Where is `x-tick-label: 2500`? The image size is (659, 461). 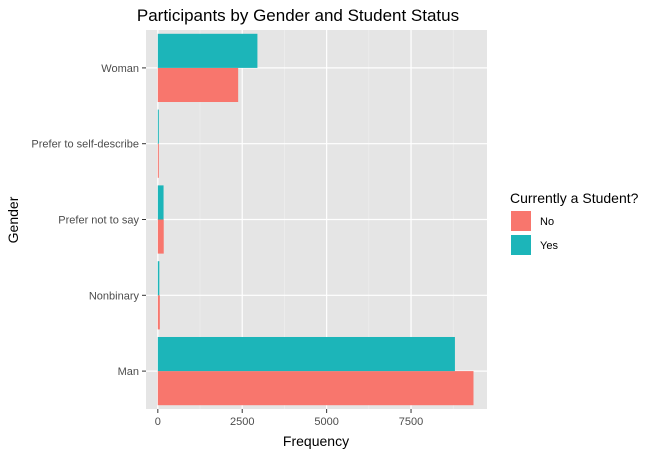
x-tick-label: 2500 is located at coordinates (242, 422).